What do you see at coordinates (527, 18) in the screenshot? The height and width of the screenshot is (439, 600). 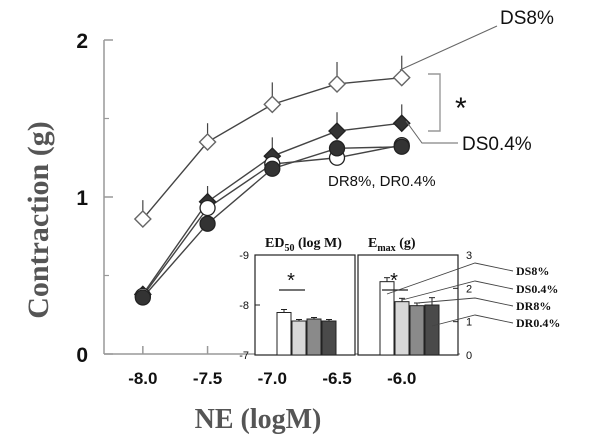 I see `ds8-label: DS8%` at bounding box center [527, 18].